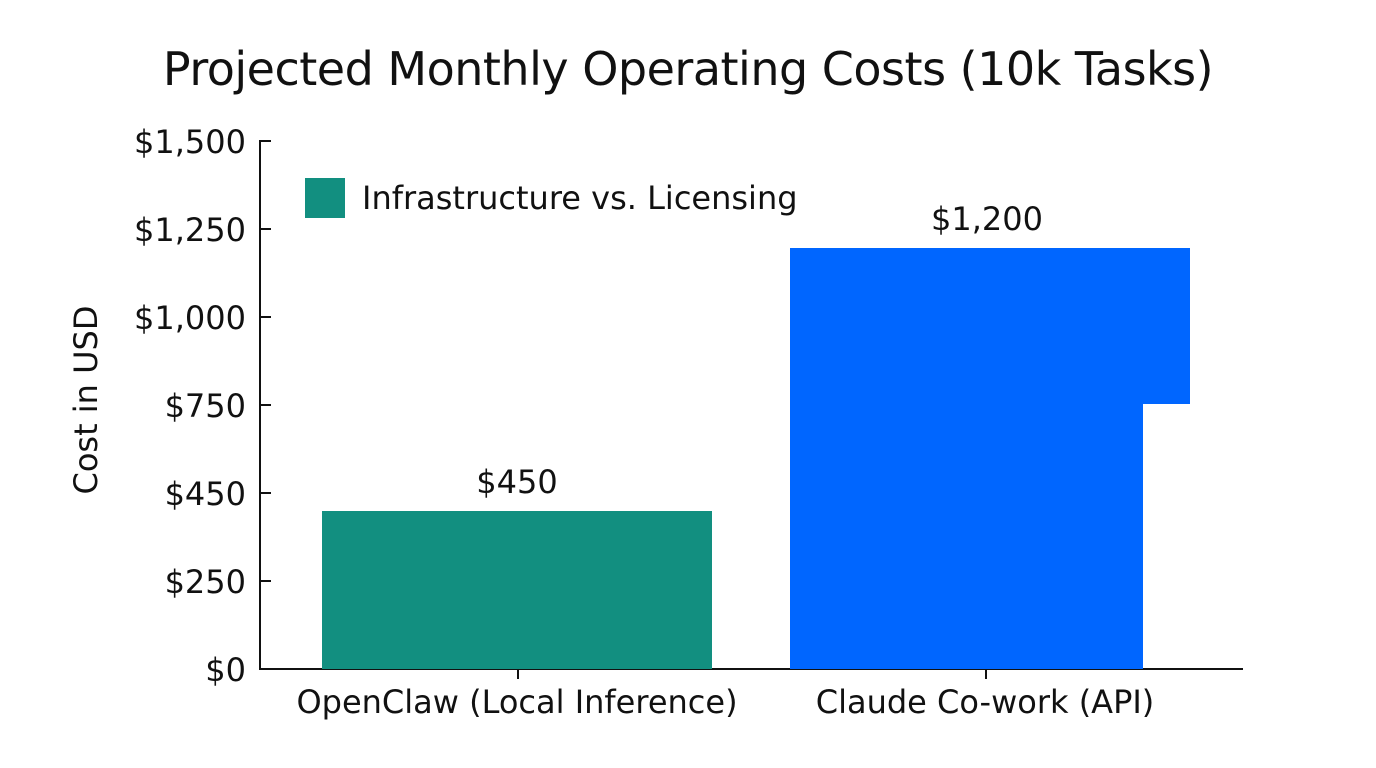 The image size is (1376, 768). What do you see at coordinates (517, 482) in the screenshot?
I see `bar-value-label: $450` at bounding box center [517, 482].